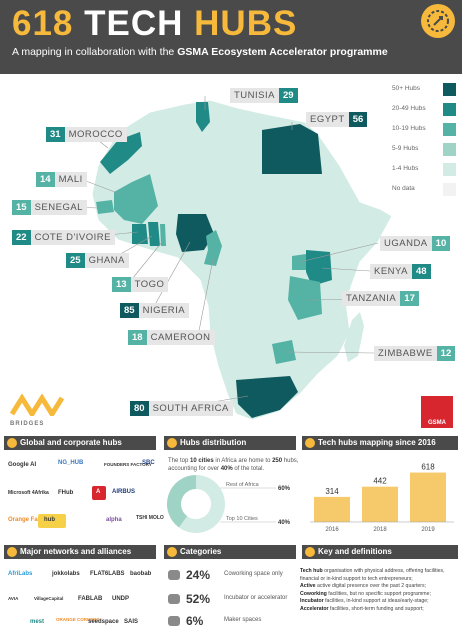  What do you see at coordinates (114, 520) in the screenshot?
I see `logo-alpha: alpha` at bounding box center [114, 520].